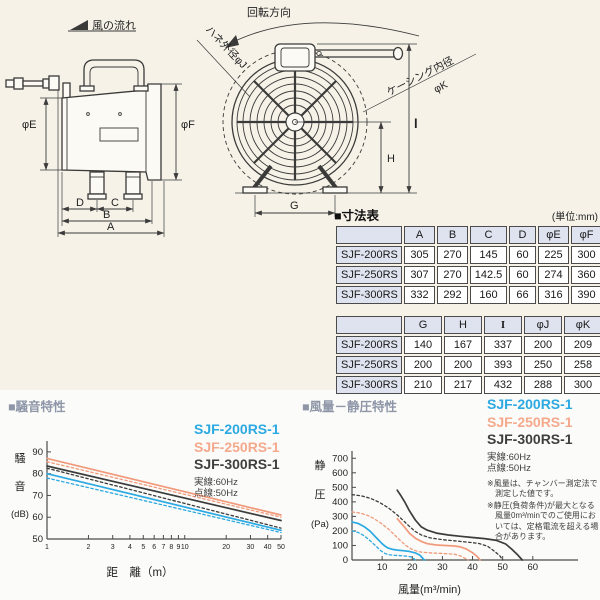  What do you see at coordinates (37, 474) in the screenshot?
I see `svg-text: 80` at bounding box center [37, 474].